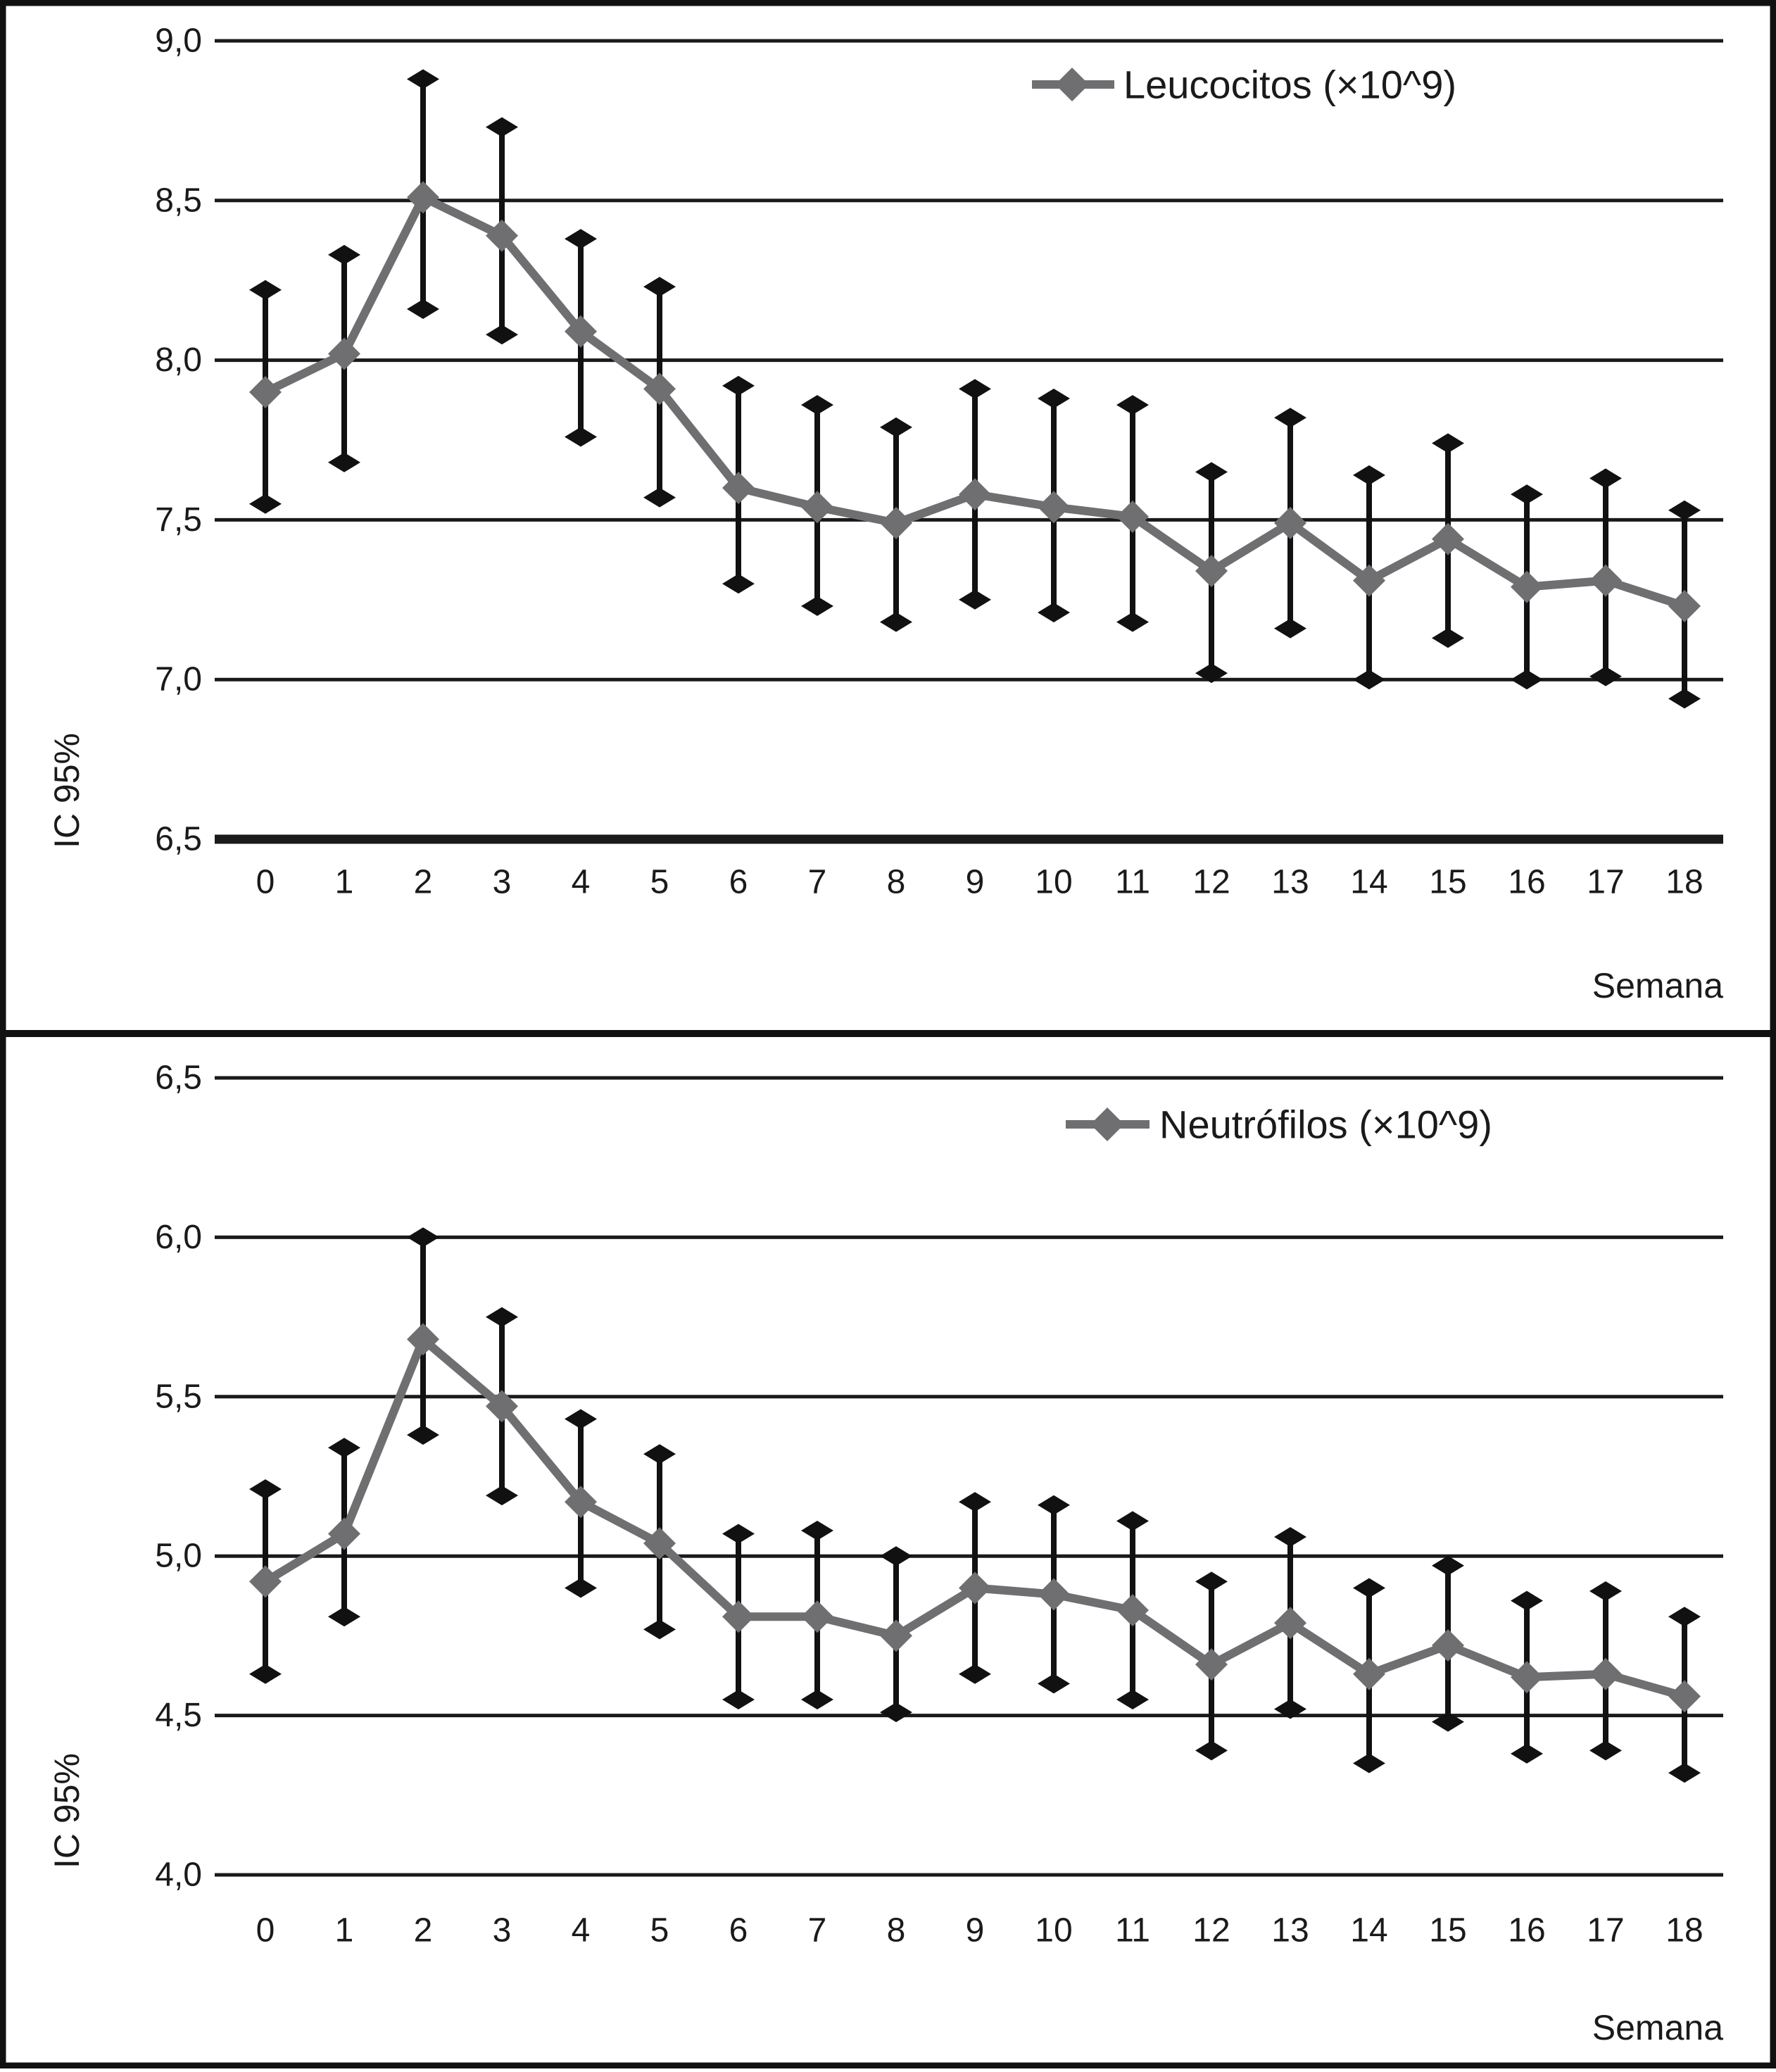  Describe the element at coordinates (178, 1556) in the screenshot. I see `y-tick-label: 5,0` at that location.